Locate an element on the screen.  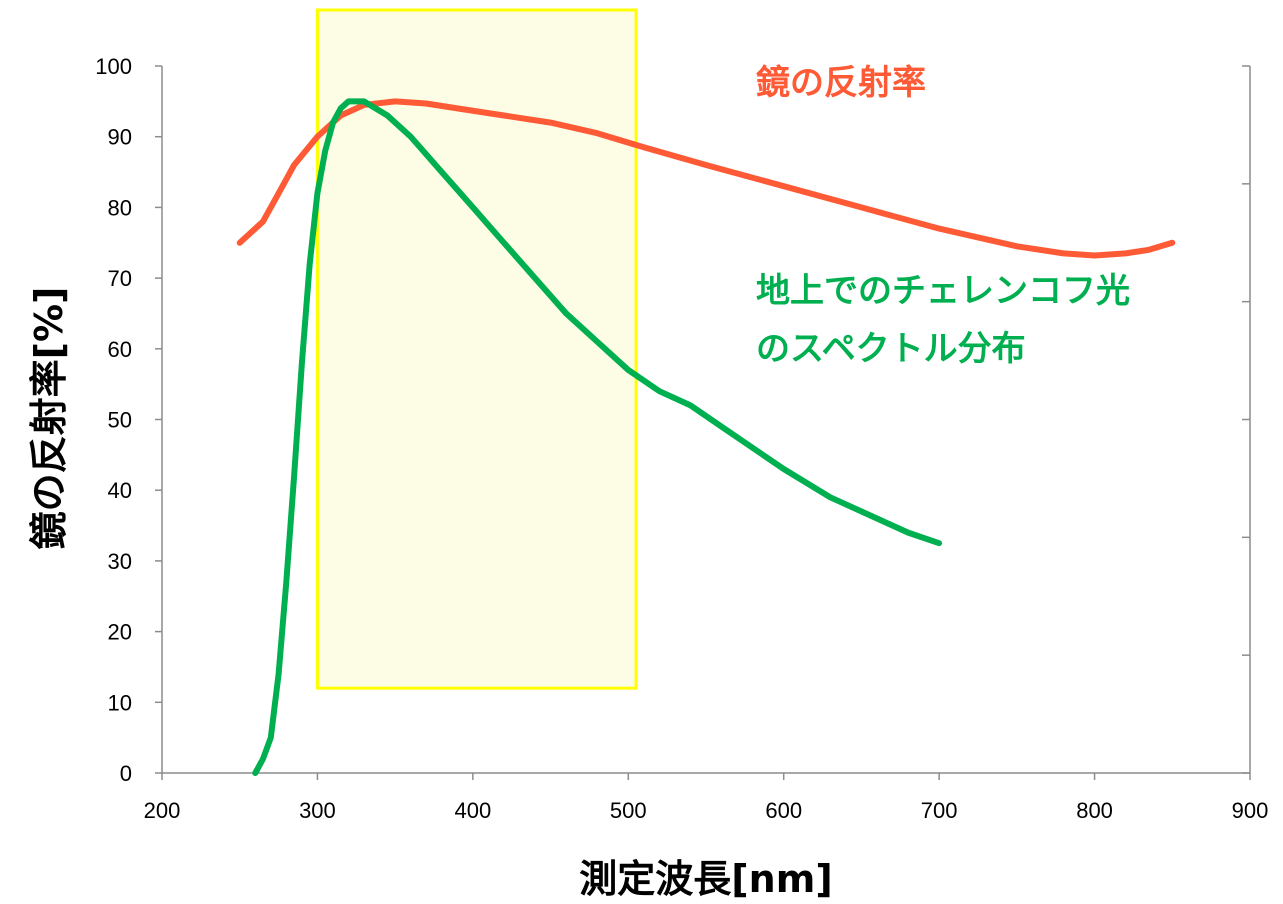
x-tick-label: 800 is located at coordinates (1094, 810).